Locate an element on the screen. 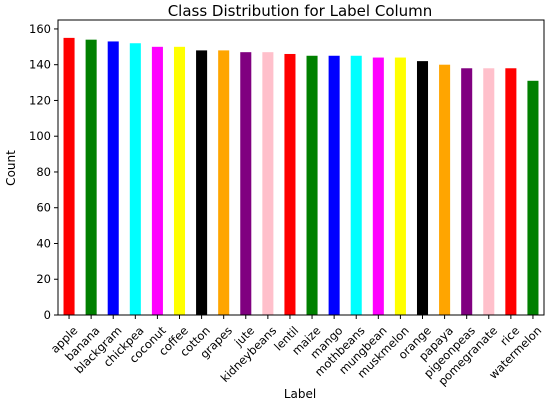  y-tick-label-40: 40 is located at coordinates (43, 243).